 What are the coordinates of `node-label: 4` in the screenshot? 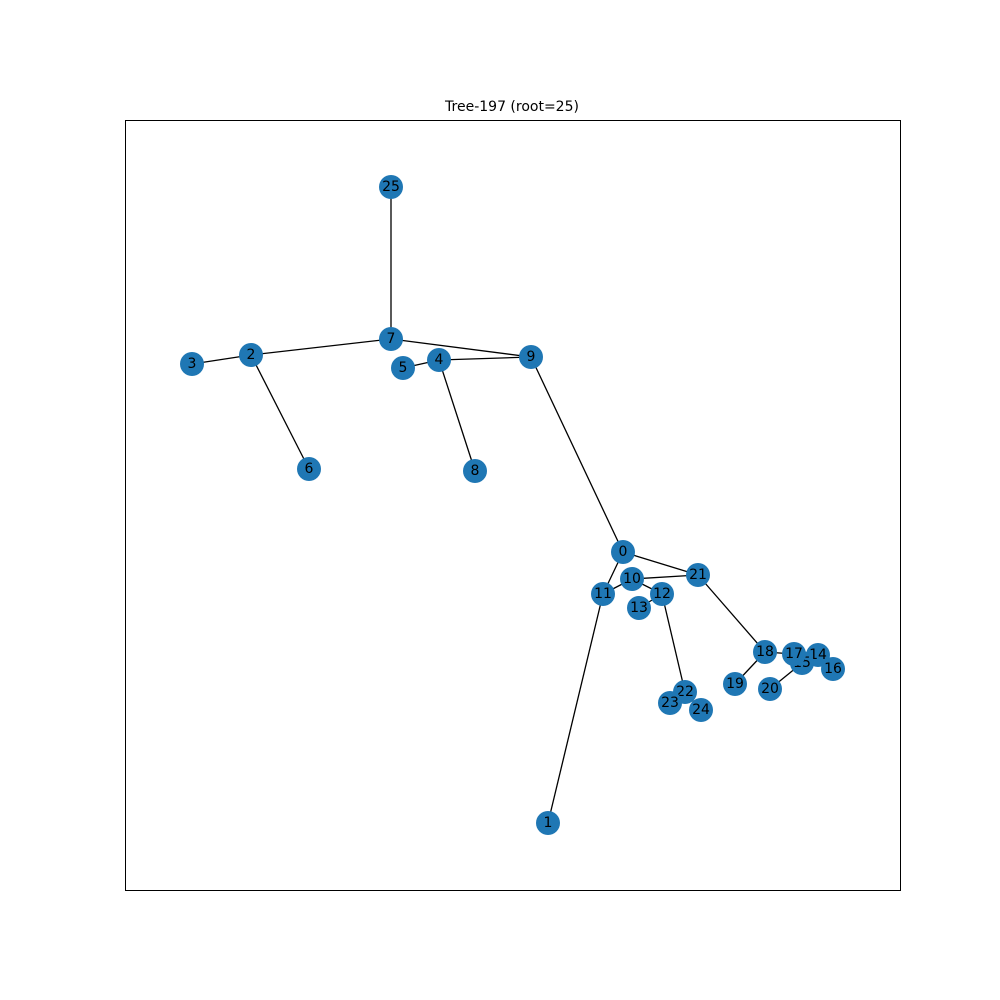 It's located at (439, 360).